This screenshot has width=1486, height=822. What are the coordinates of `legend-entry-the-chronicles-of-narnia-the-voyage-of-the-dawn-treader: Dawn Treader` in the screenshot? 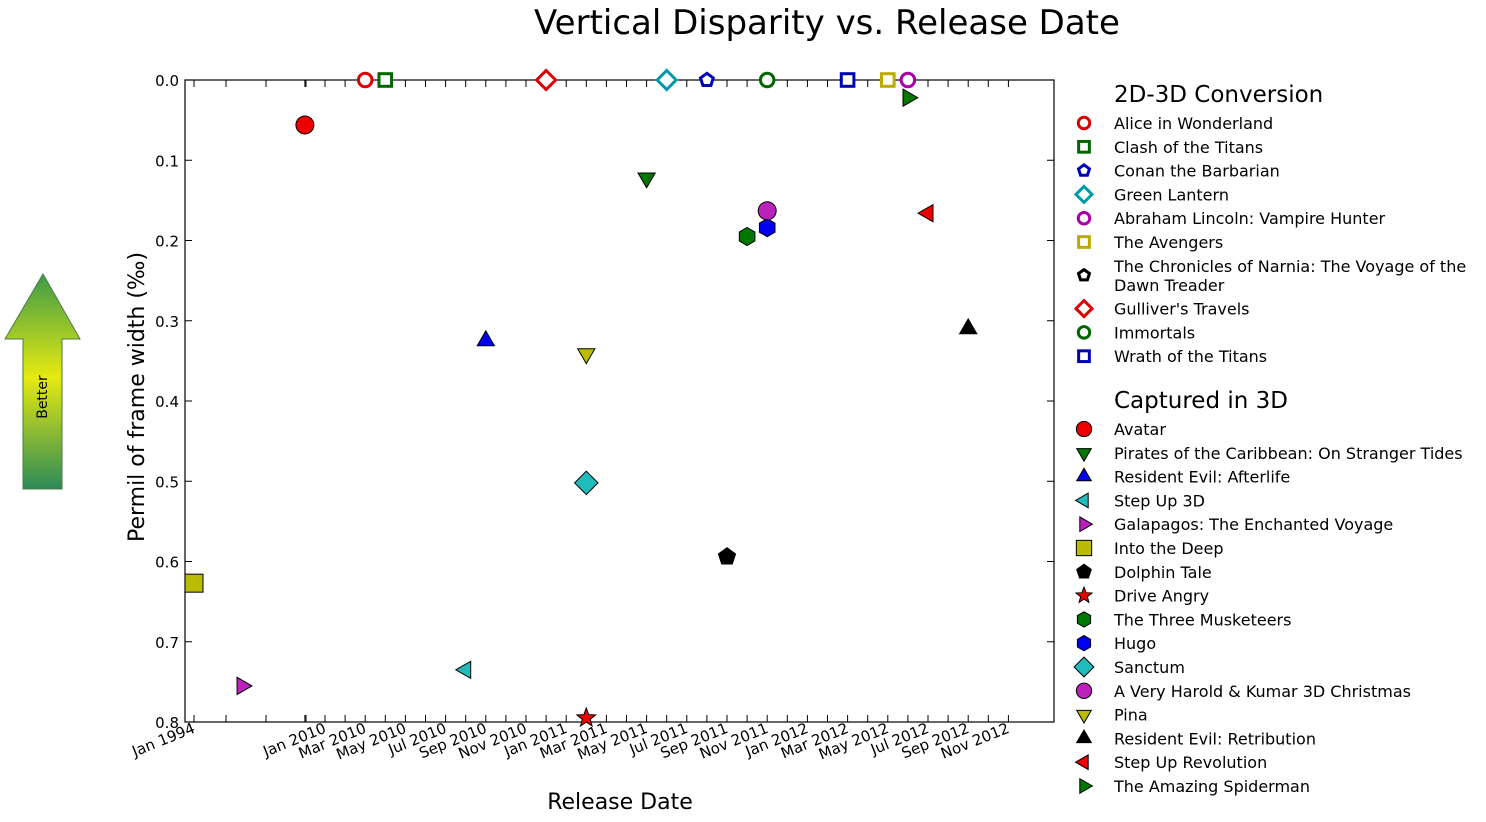 It's located at (1169, 285).